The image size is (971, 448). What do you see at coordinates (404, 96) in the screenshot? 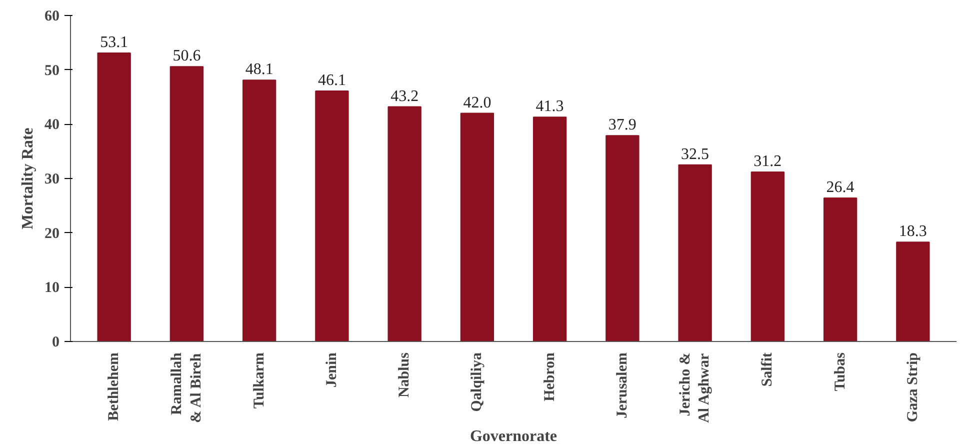
I see `data-label: 43.2` at bounding box center [404, 96].